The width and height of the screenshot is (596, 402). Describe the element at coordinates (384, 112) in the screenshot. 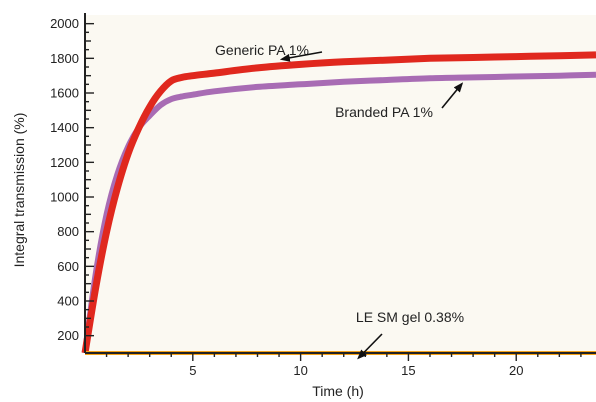

I see `annotation-label-branded: Branded PA 1%` at that location.